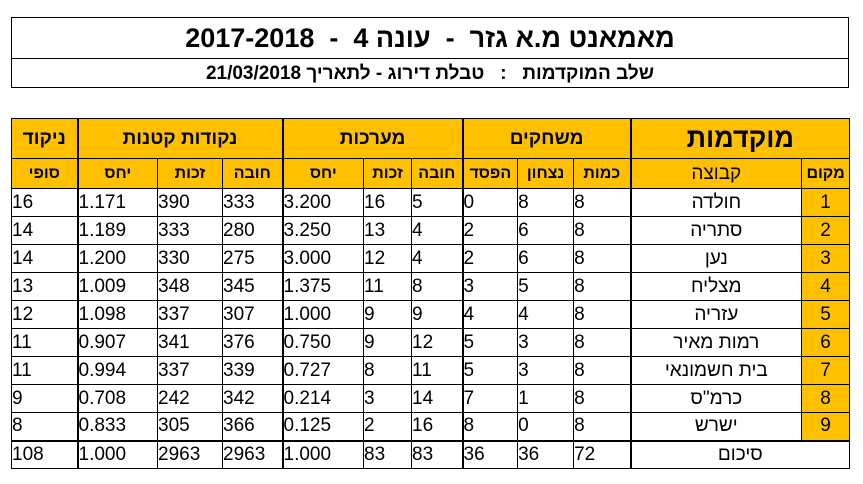  Describe the element at coordinates (44, 426) in the screenshot. I see `final-score-cell: 8` at that location.